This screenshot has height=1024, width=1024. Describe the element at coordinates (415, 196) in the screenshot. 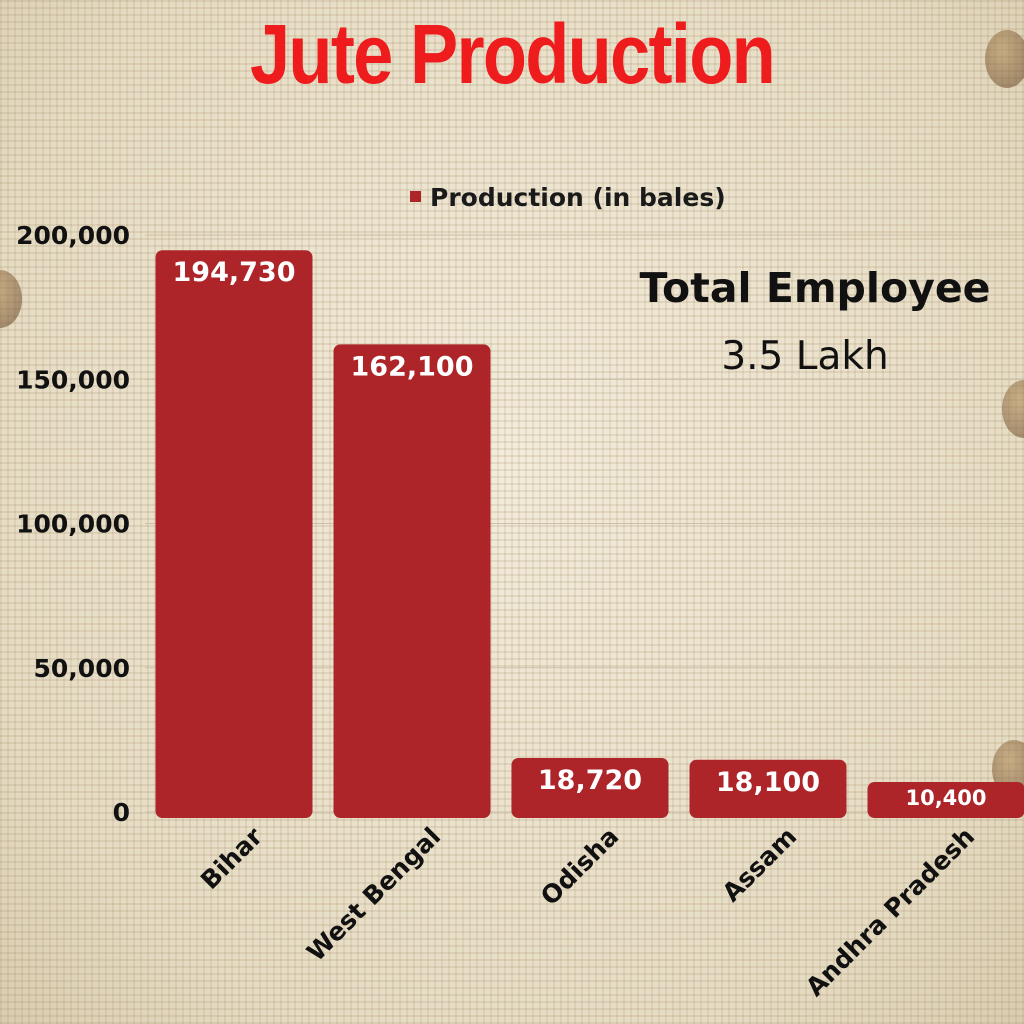

I see `legend-swatch` at that location.